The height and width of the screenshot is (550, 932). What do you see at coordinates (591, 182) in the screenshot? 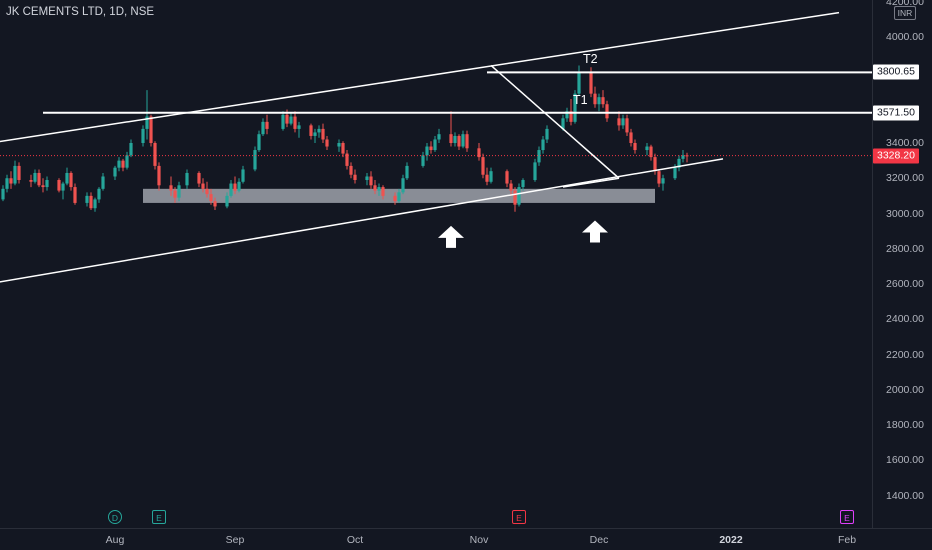
I see `trendline-falling-lower` at bounding box center [591, 182].